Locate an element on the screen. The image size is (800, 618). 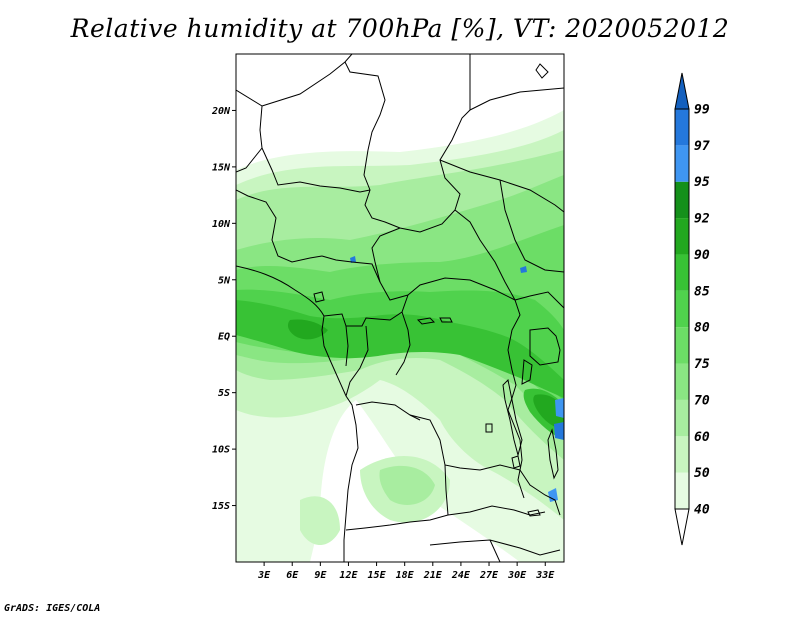
colorbar-high-triangle is located at coordinates (682, 91).